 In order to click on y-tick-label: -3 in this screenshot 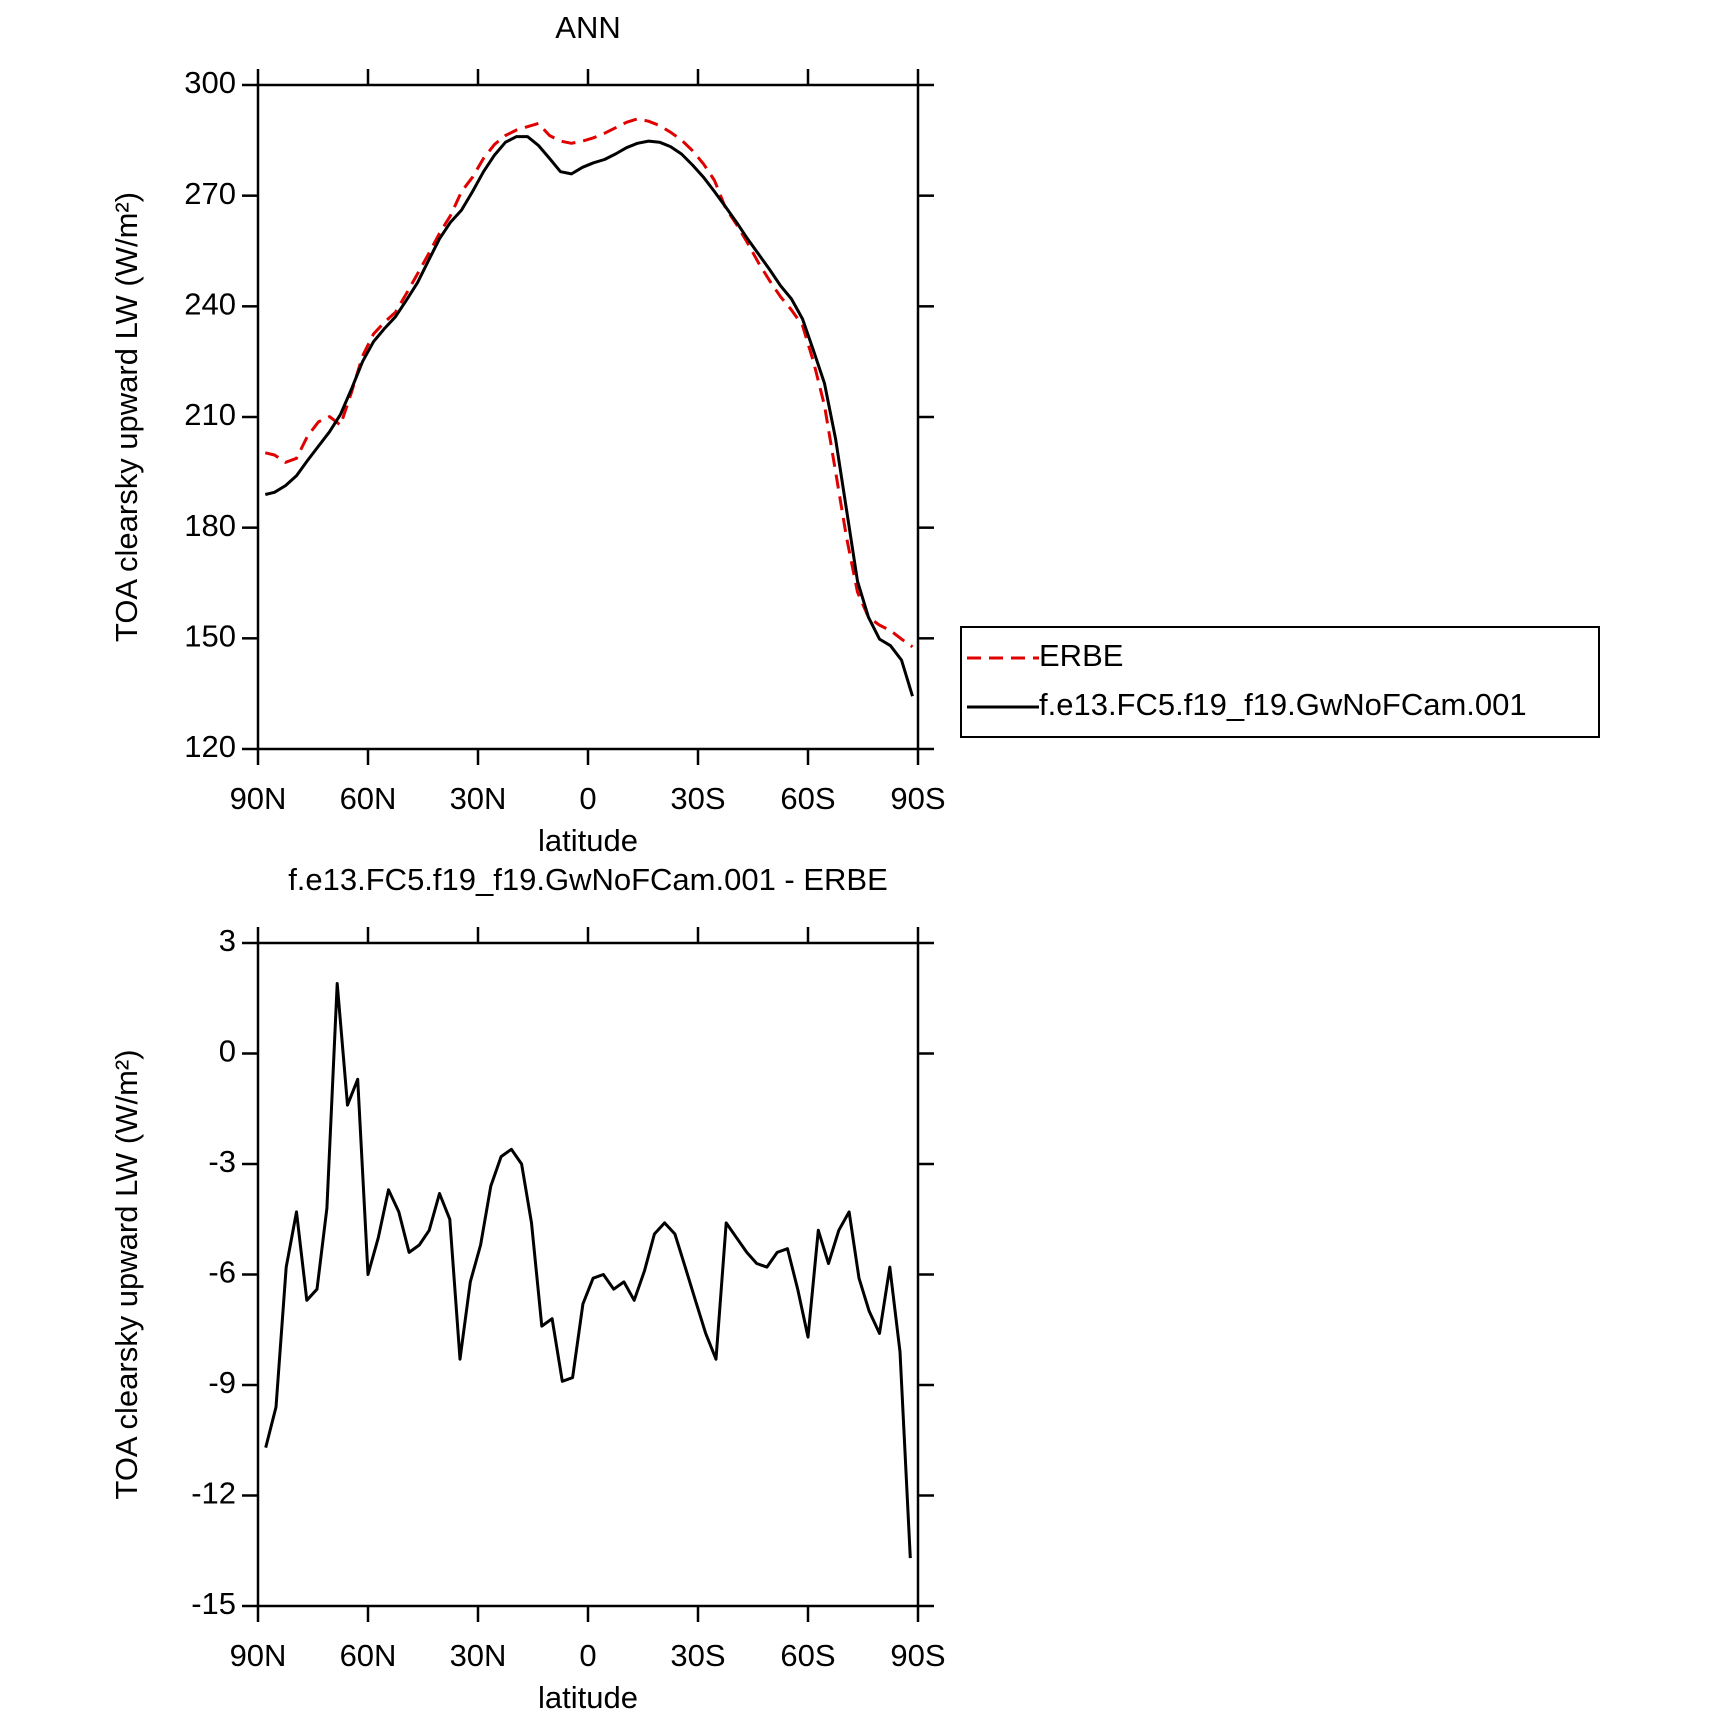, I will do `click(222, 1161)`.